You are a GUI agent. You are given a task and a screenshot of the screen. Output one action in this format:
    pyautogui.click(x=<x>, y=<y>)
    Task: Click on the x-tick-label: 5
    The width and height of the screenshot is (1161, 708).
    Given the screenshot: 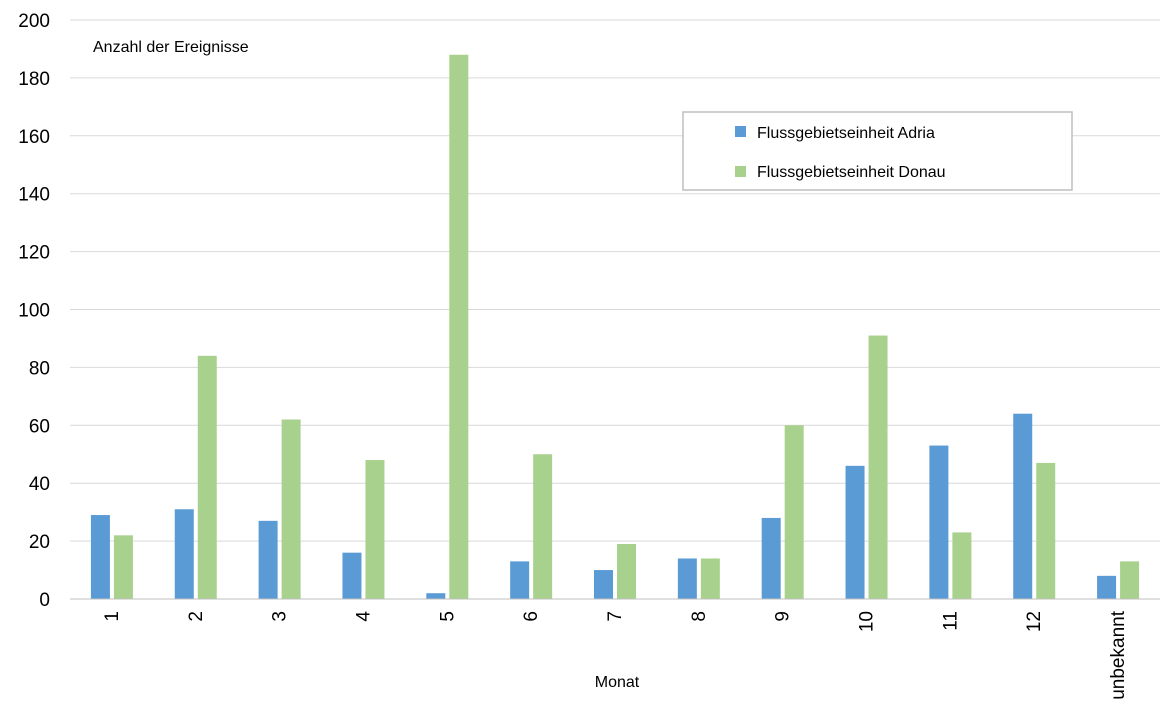 What is the action you would take?
    pyautogui.click(x=447, y=616)
    